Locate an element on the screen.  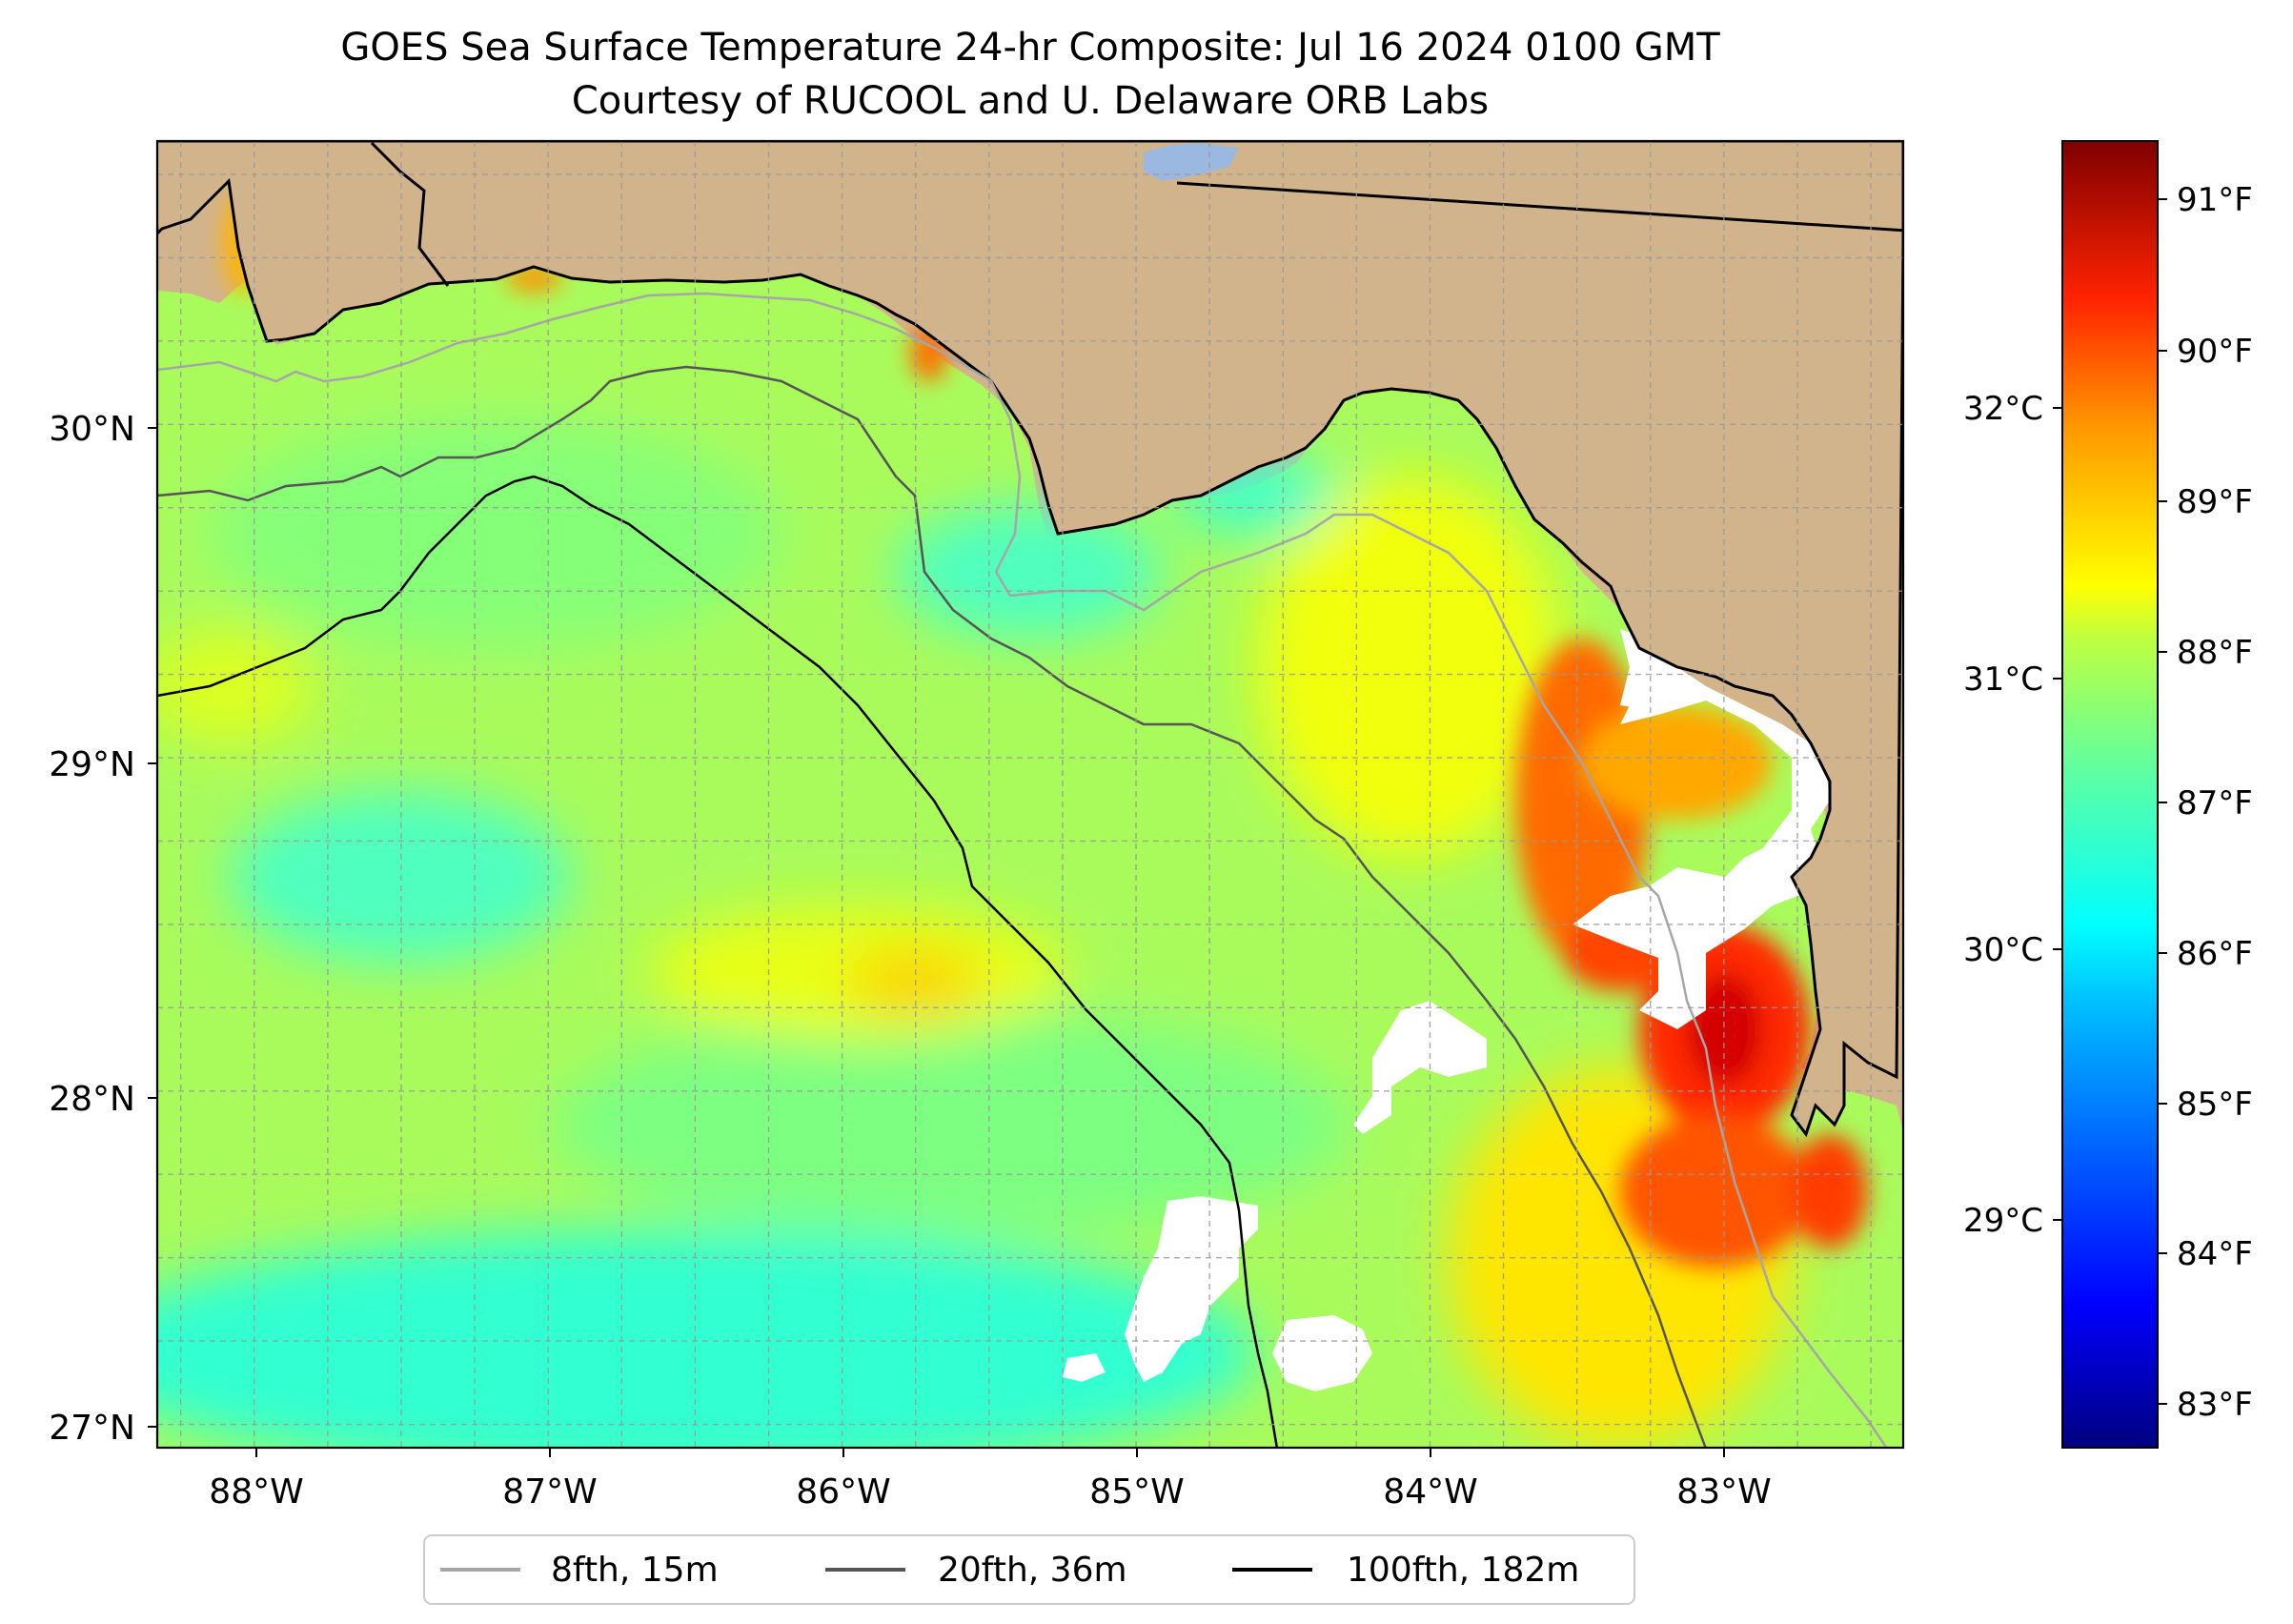
legend-box is located at coordinates (1029, 1569).